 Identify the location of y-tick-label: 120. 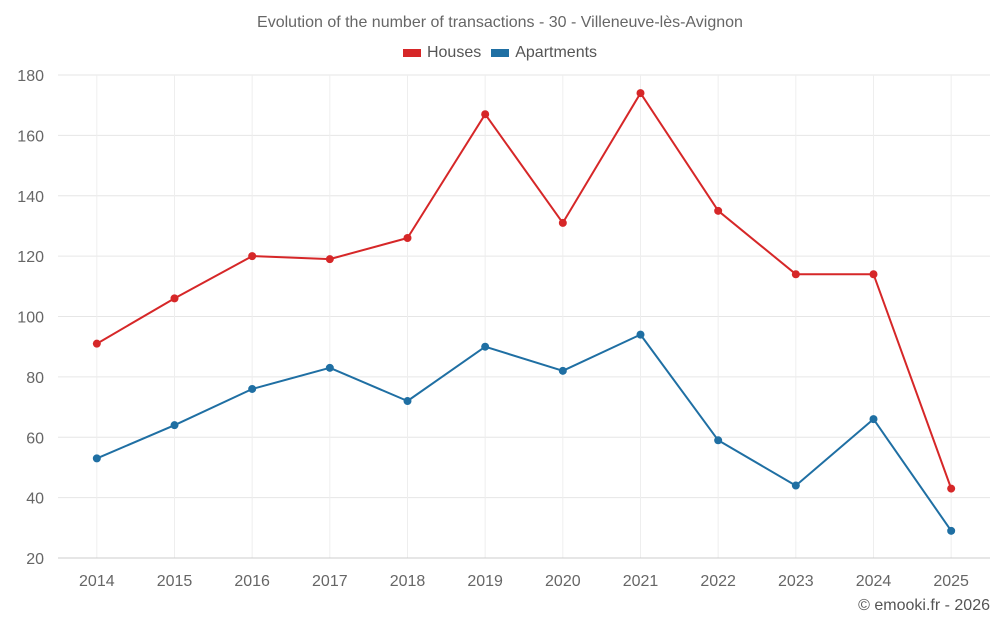
(30, 257).